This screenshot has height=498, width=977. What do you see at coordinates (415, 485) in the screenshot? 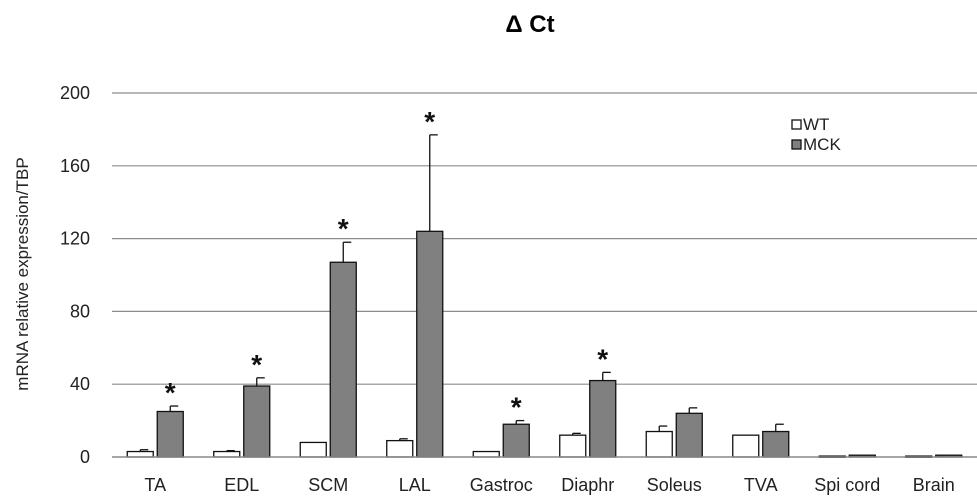
I see `x-tick-label: LAL` at bounding box center [415, 485].